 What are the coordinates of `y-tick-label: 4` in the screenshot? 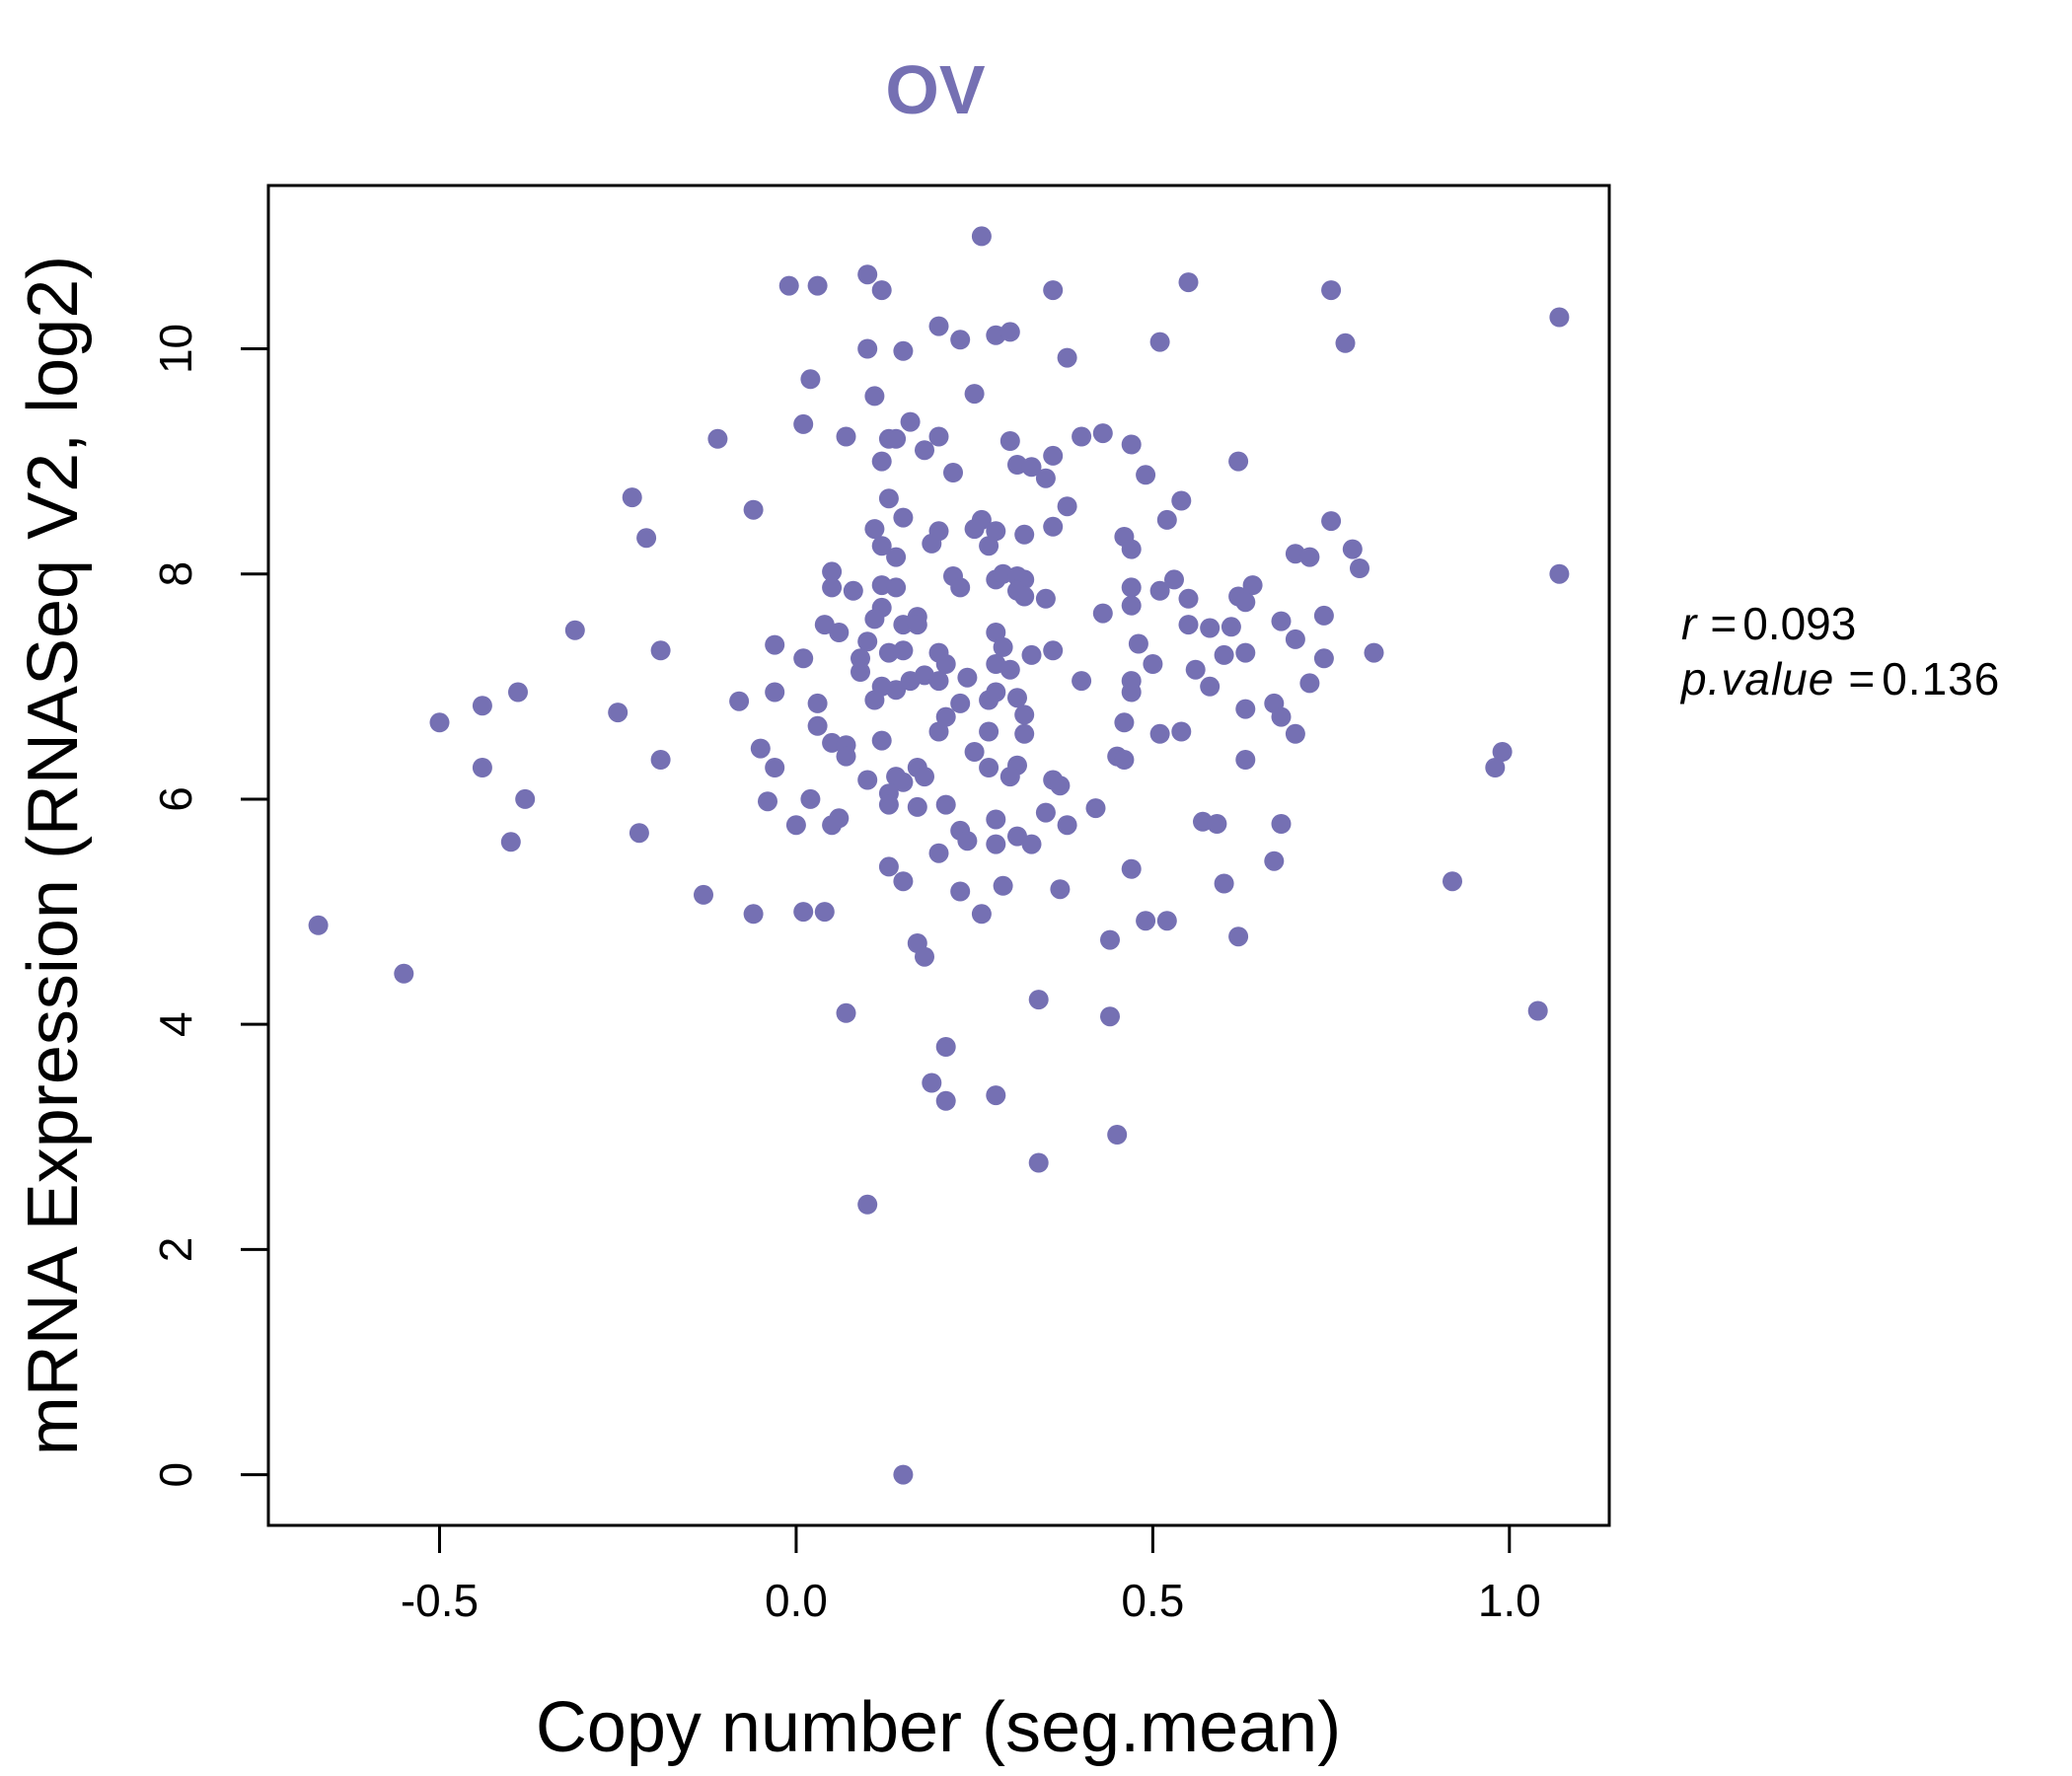 It's located at (176, 1024).